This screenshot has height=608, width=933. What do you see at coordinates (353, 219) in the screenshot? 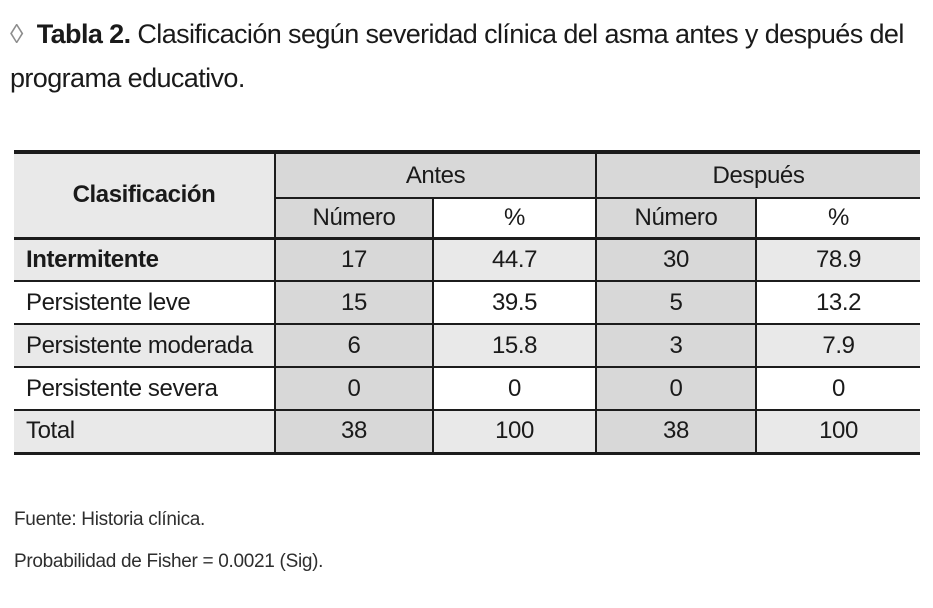
I see `column-header-antes-numero: Número` at bounding box center [353, 219].